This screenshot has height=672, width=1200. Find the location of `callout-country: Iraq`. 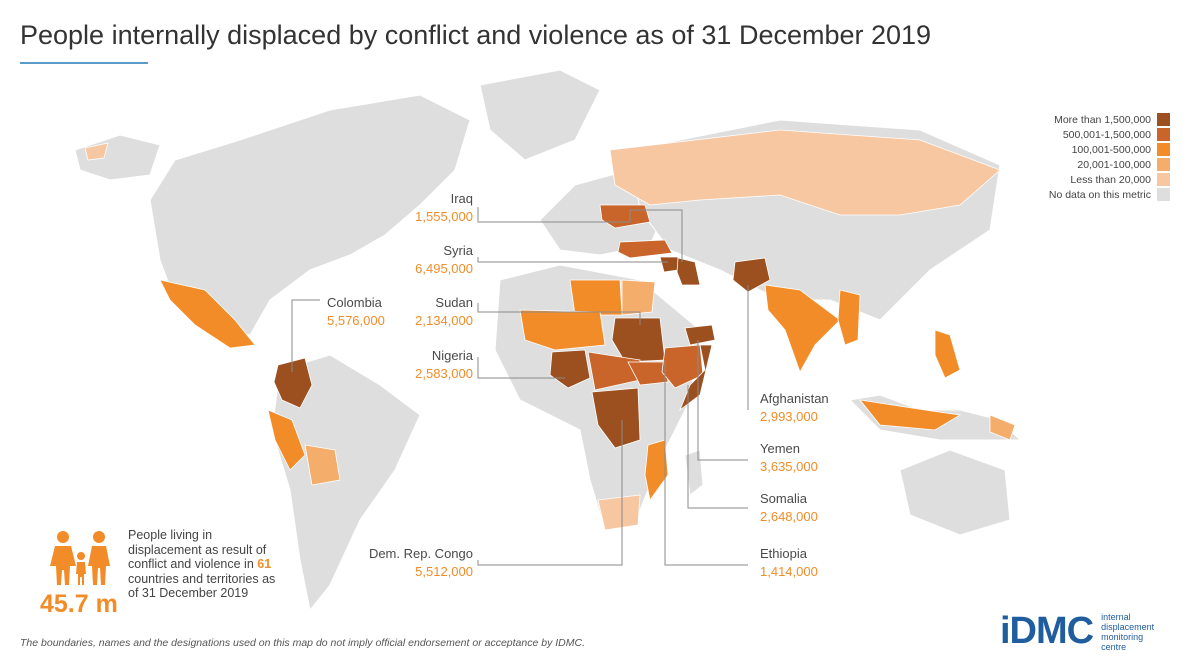

callout-country: Iraq is located at coordinates (461, 198).